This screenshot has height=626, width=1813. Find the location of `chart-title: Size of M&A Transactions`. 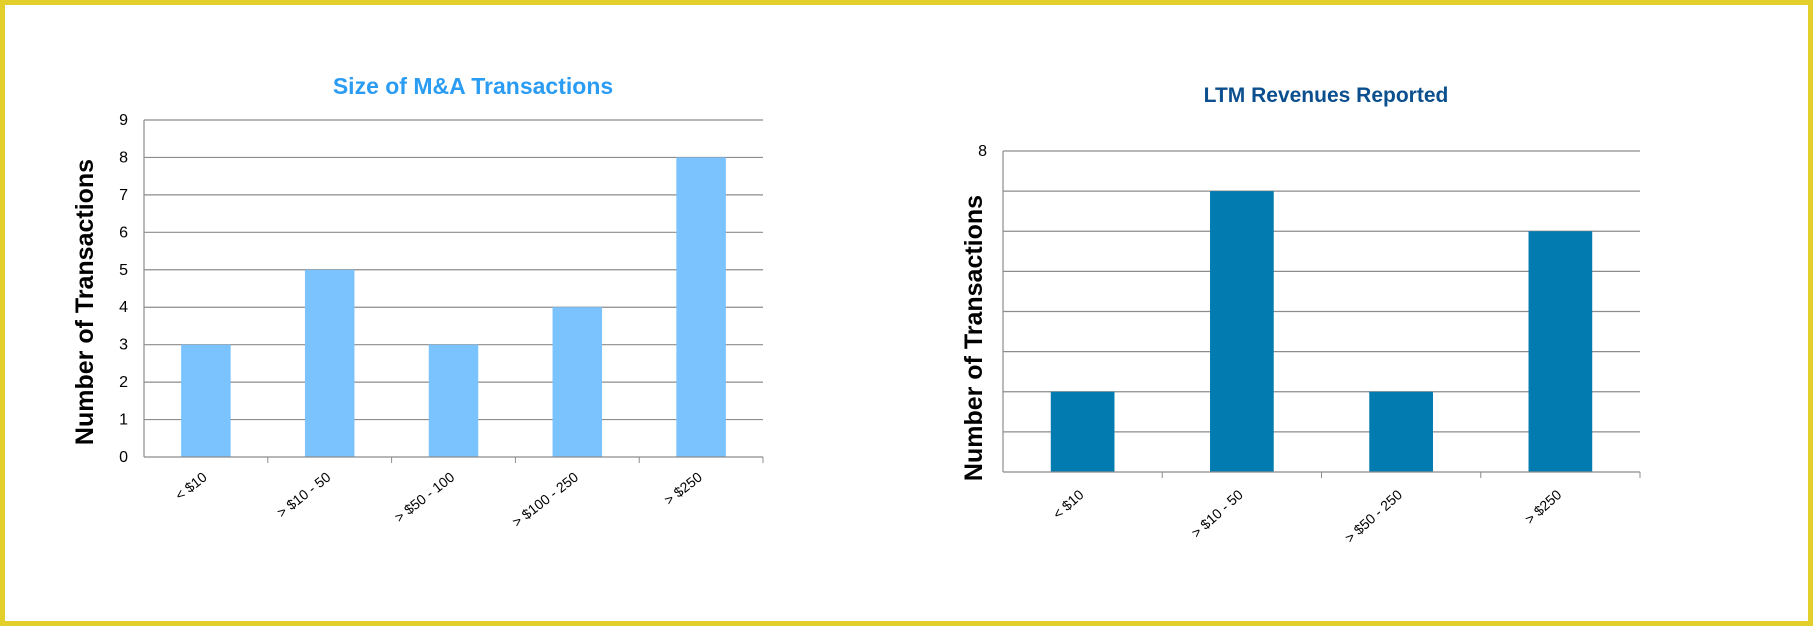

chart-title: Size of M&A Transactions is located at coordinates (473, 86).